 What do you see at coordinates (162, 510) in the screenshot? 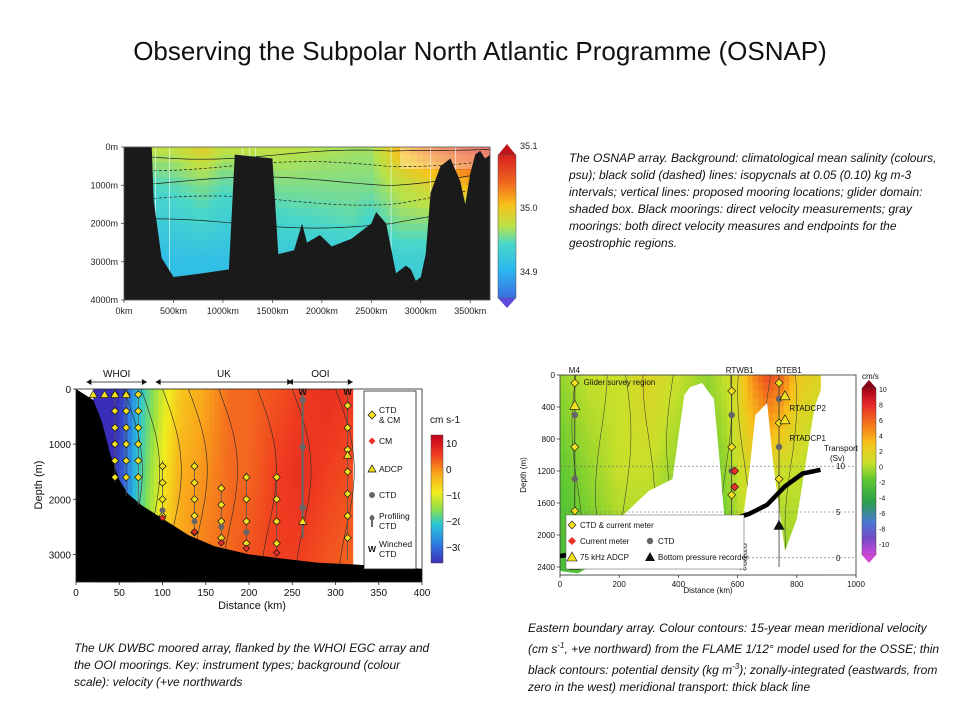
I see `ctd-marker` at bounding box center [162, 510].